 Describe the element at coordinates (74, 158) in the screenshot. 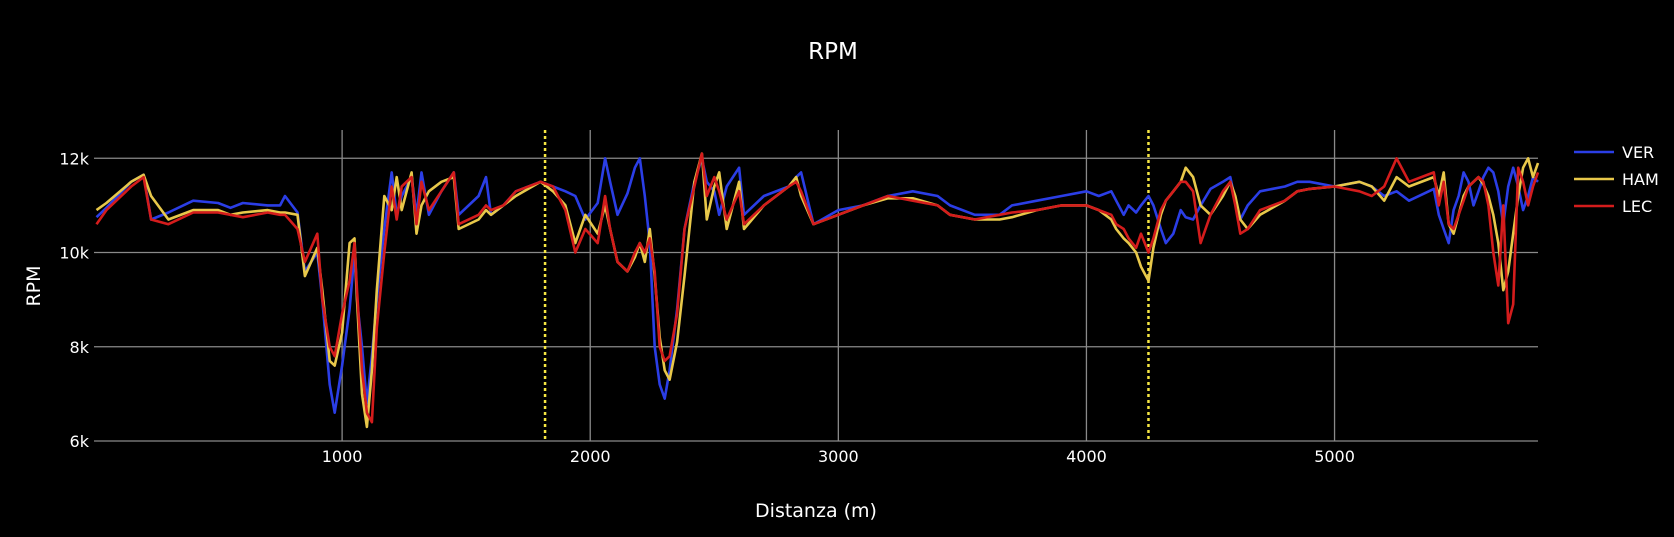

I see `y-tick-label: 12k` at that location.